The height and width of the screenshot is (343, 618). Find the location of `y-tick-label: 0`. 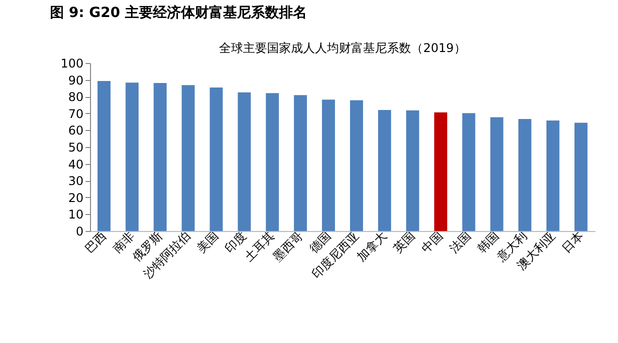

y-tick-label: 0 is located at coordinates (80, 231).